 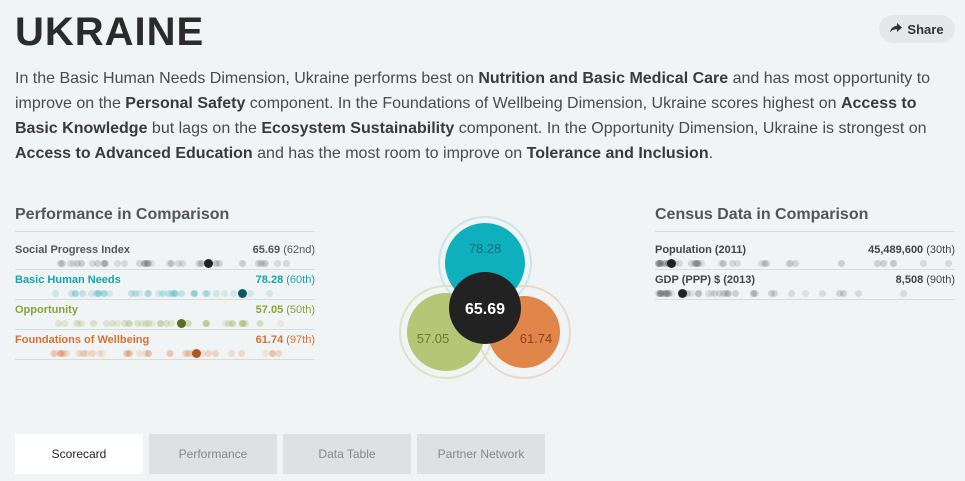 I want to click on performance-row-label: Opportunity, so click(x=46, y=310).